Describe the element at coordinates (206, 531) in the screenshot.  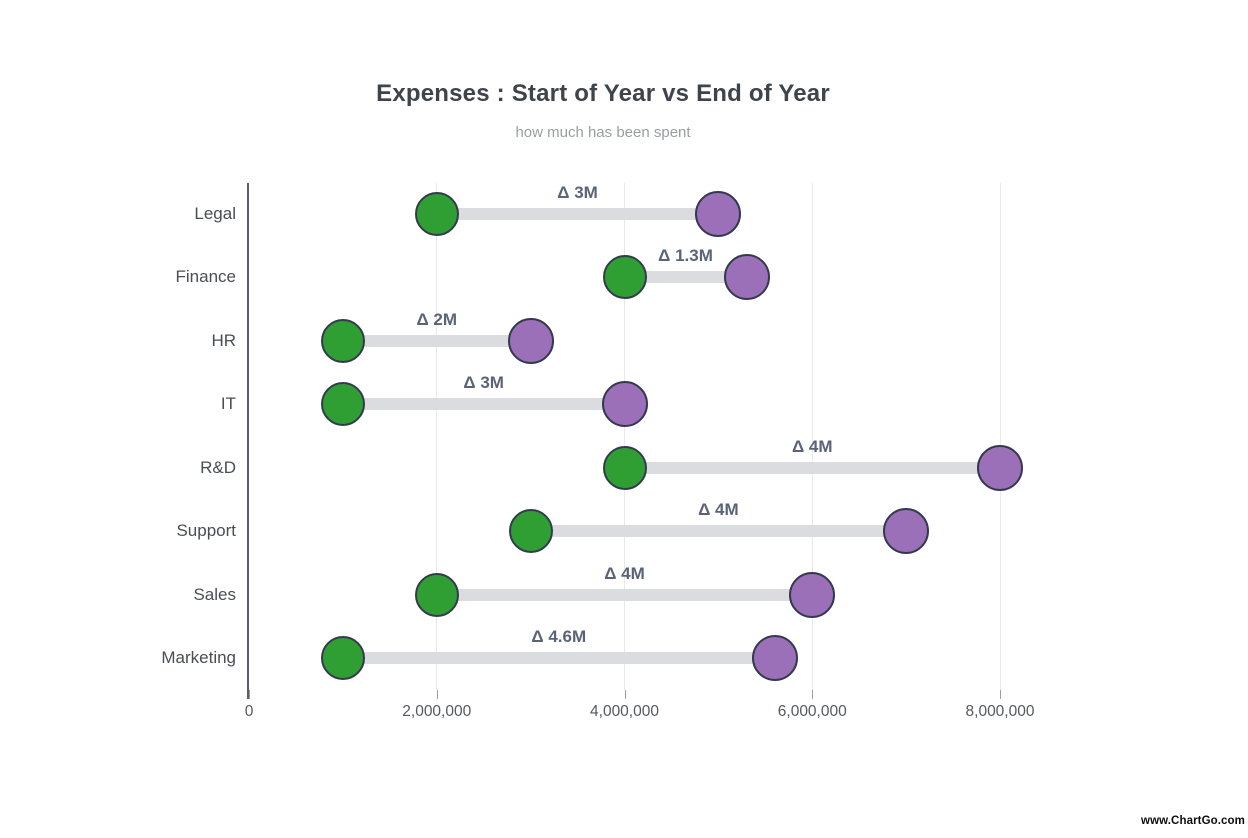
I see `category-label: Support` at that location.